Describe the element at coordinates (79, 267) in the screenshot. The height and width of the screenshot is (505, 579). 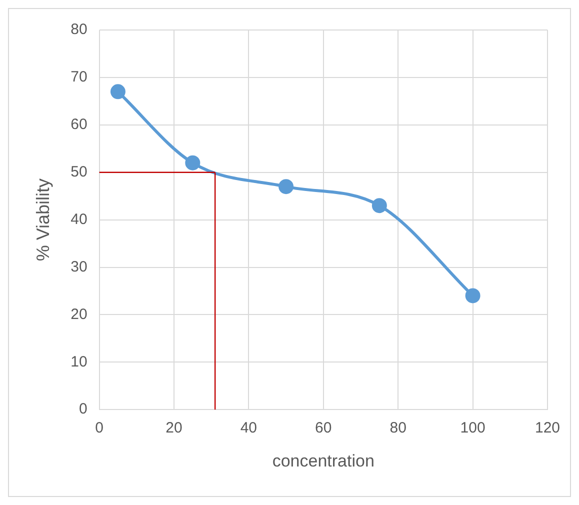
I see `y-tick-label: 30` at that location.